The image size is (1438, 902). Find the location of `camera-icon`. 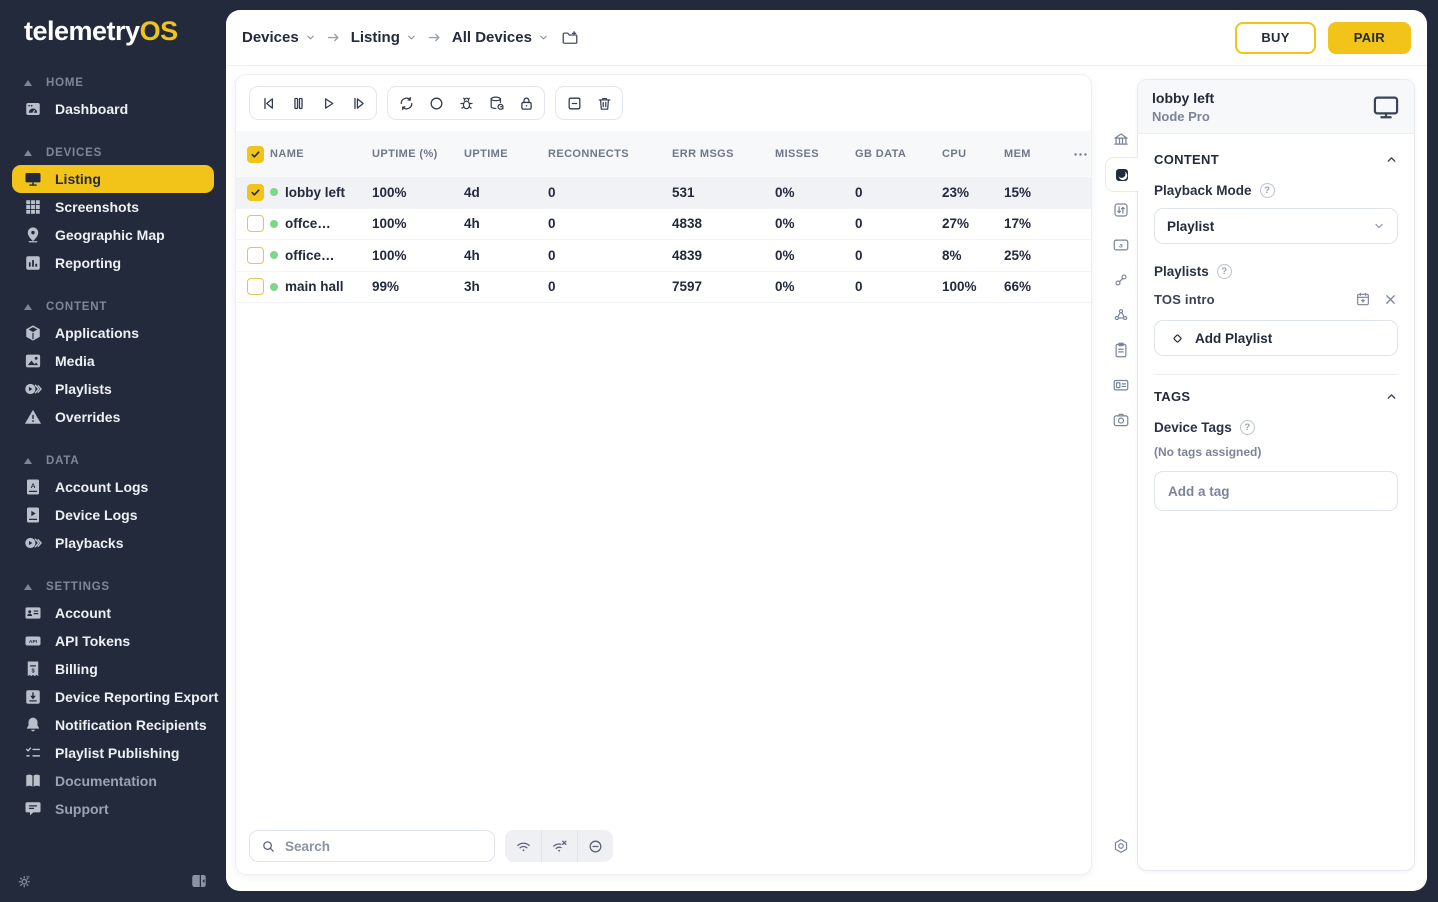

camera-icon is located at coordinates (1121, 419).